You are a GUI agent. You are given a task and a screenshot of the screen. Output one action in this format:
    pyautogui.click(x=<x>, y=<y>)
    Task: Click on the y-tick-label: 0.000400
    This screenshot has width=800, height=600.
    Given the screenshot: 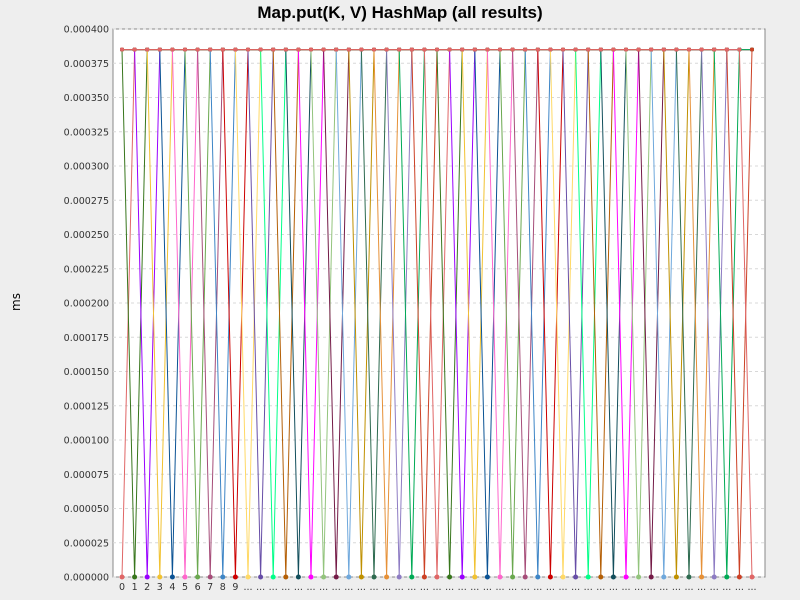 What is the action you would take?
    pyautogui.click(x=86, y=30)
    